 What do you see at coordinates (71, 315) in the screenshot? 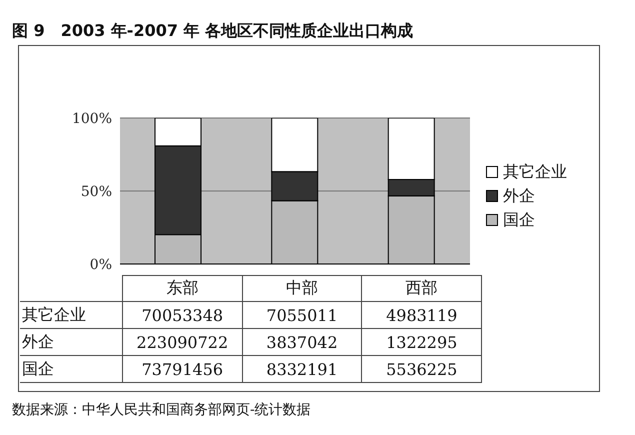
I see `text: 其它企业` at bounding box center [71, 315].